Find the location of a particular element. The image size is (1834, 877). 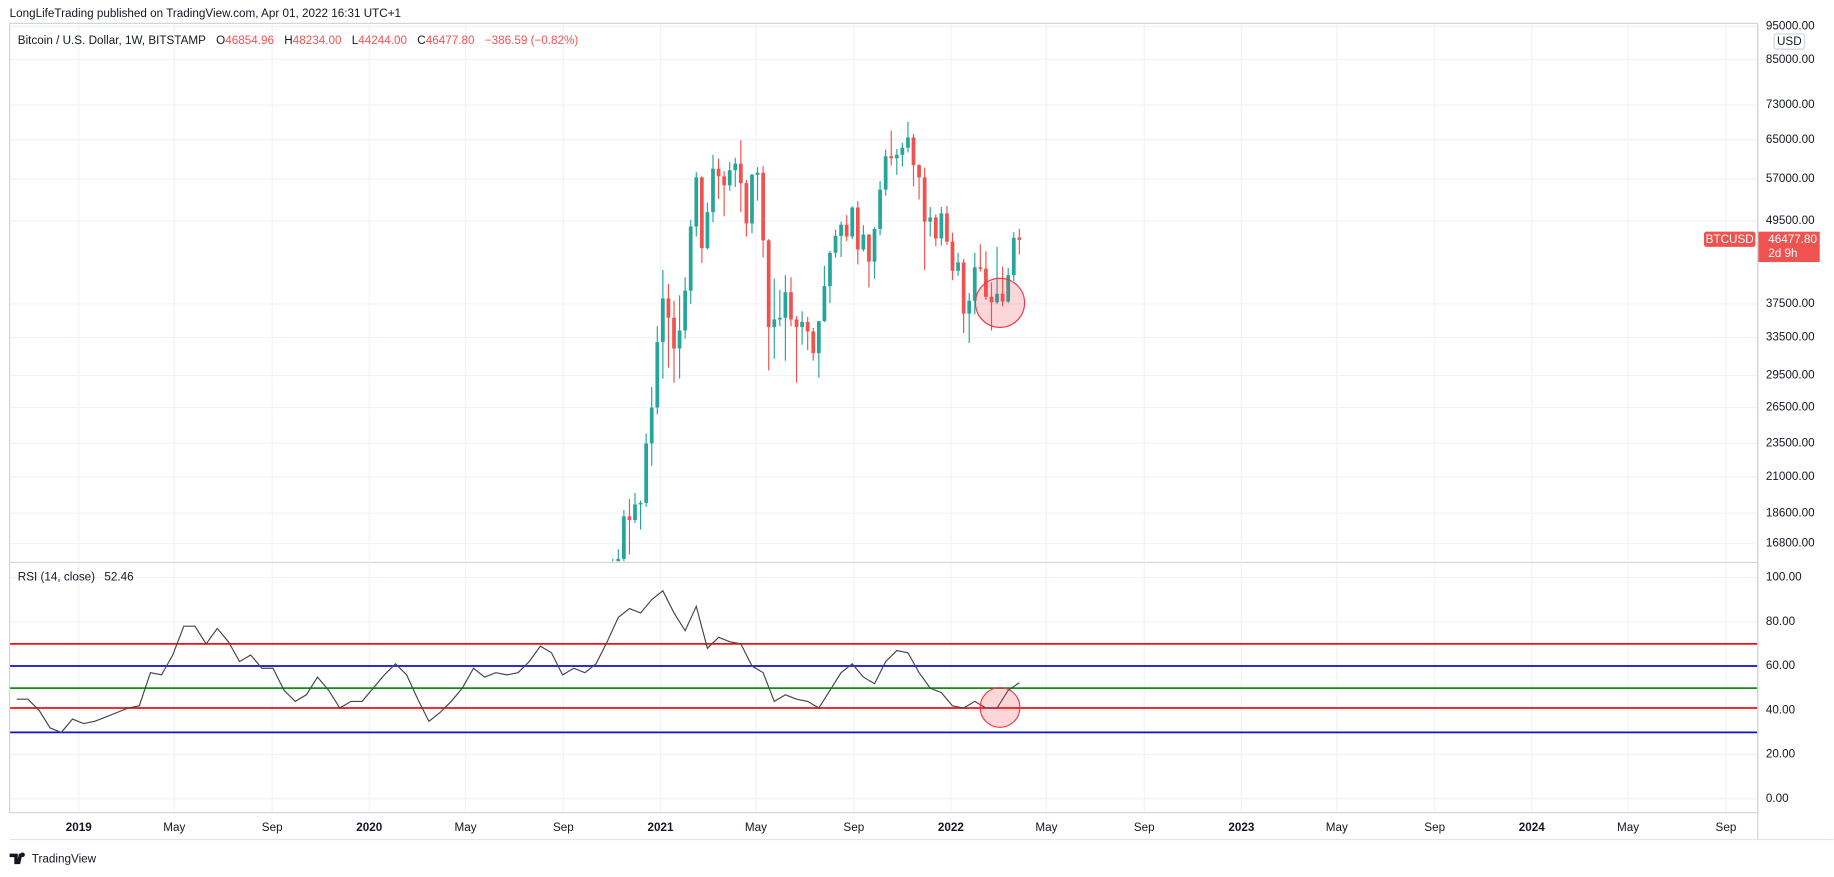

y-tick-label: 80.00 is located at coordinates (1781, 621).